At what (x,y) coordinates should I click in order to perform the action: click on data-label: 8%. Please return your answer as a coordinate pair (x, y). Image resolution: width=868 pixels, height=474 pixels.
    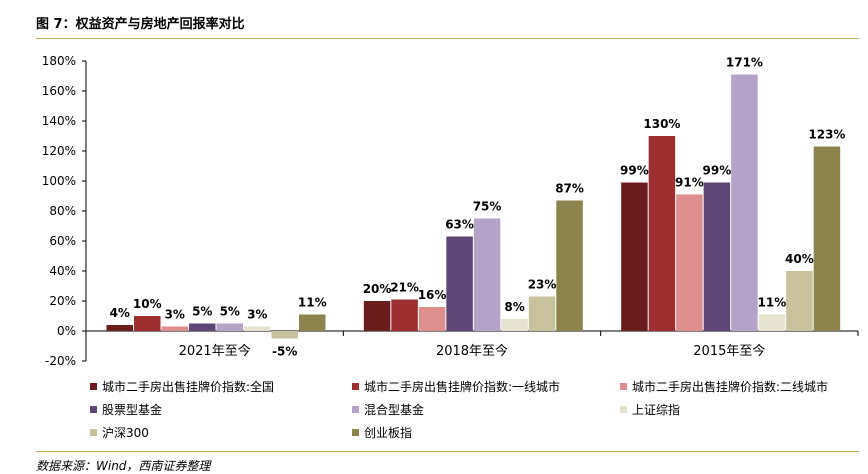
    Looking at the image, I should click on (514, 307).